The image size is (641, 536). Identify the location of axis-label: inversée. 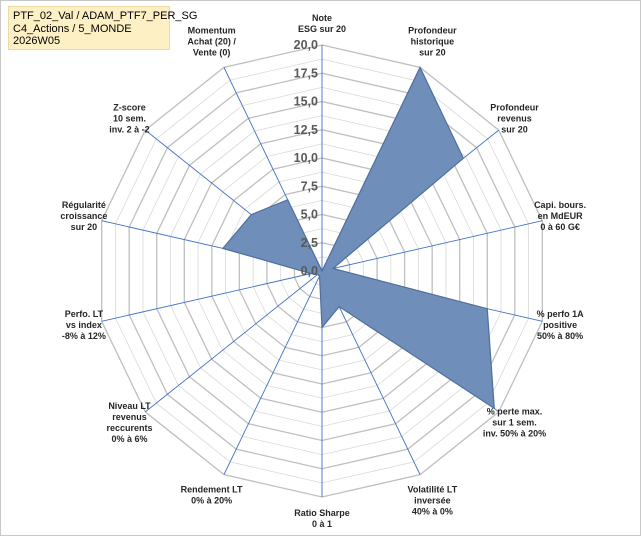
(432, 501).